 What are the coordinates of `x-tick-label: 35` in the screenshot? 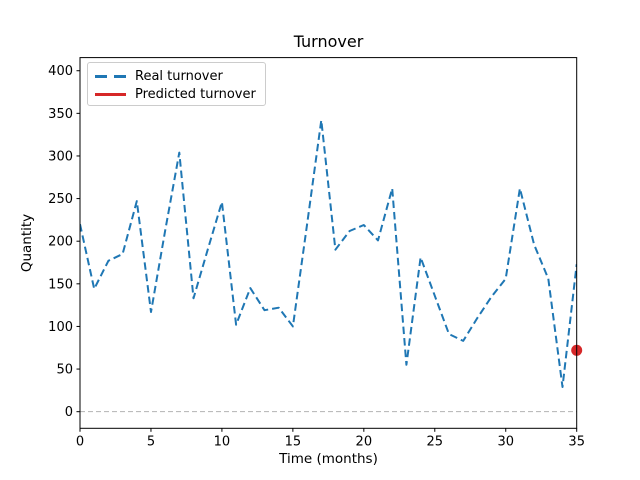 It's located at (576, 441).